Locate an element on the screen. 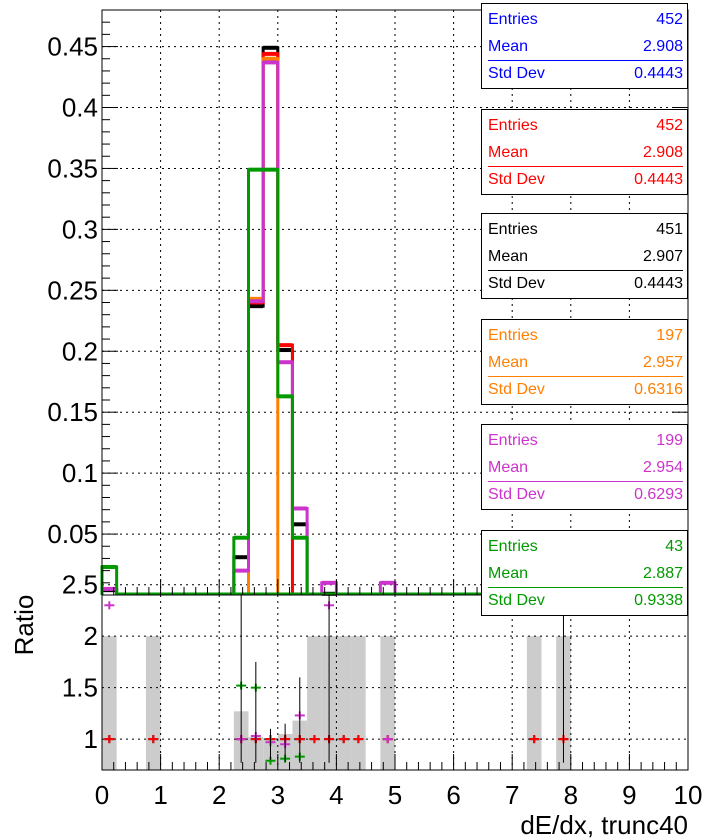 The image size is (702, 839). y-tick-label: 2.5 is located at coordinates (80, 585).